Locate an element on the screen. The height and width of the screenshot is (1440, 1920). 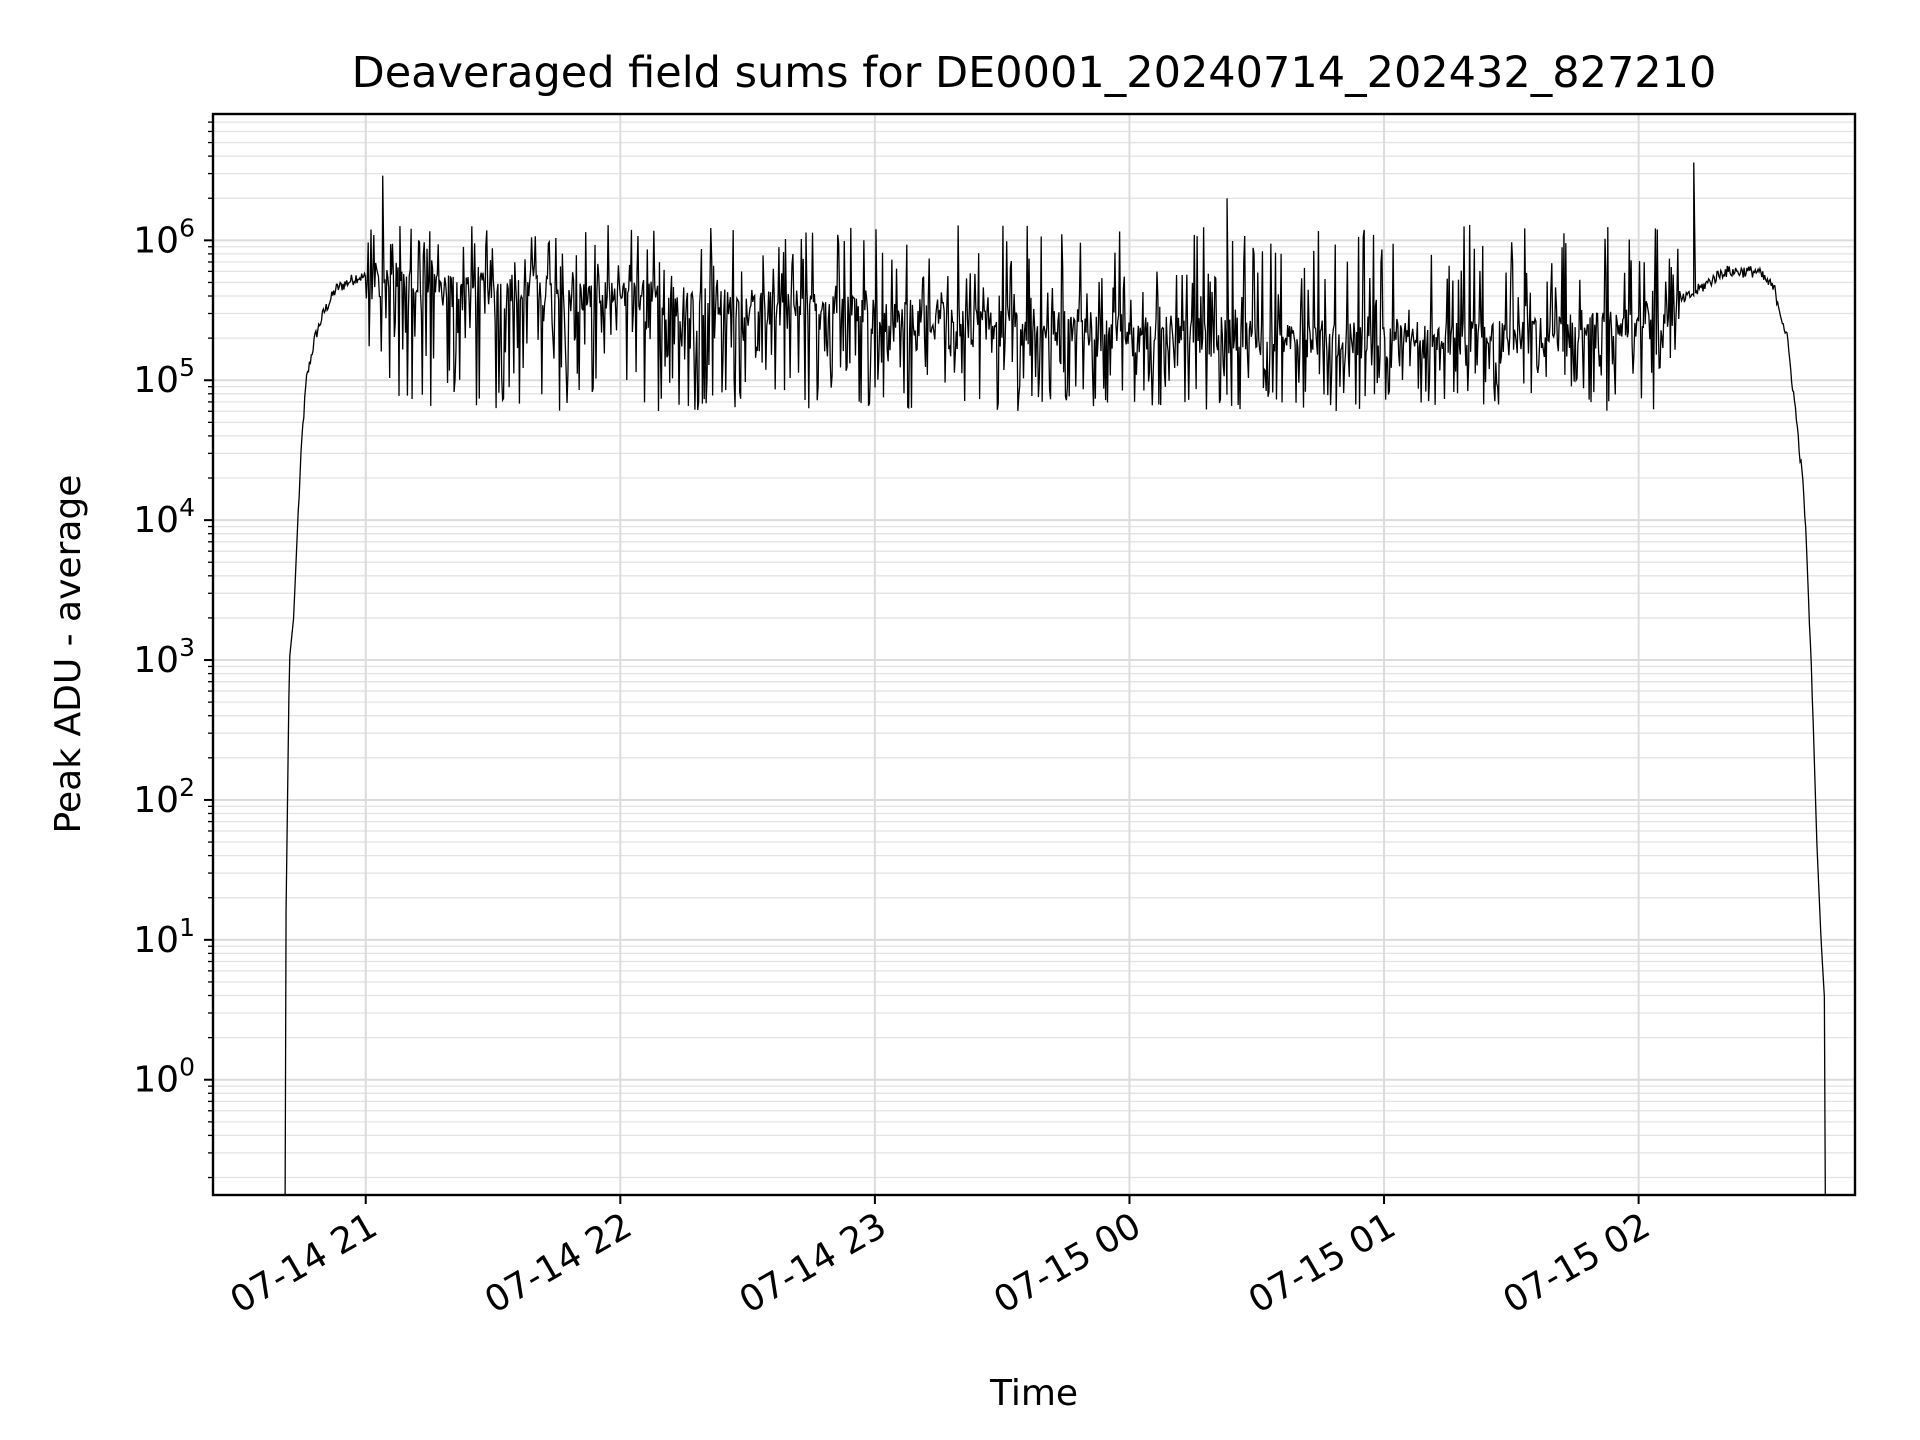
y-tick-label: 10⁶ is located at coordinates (164, 237).